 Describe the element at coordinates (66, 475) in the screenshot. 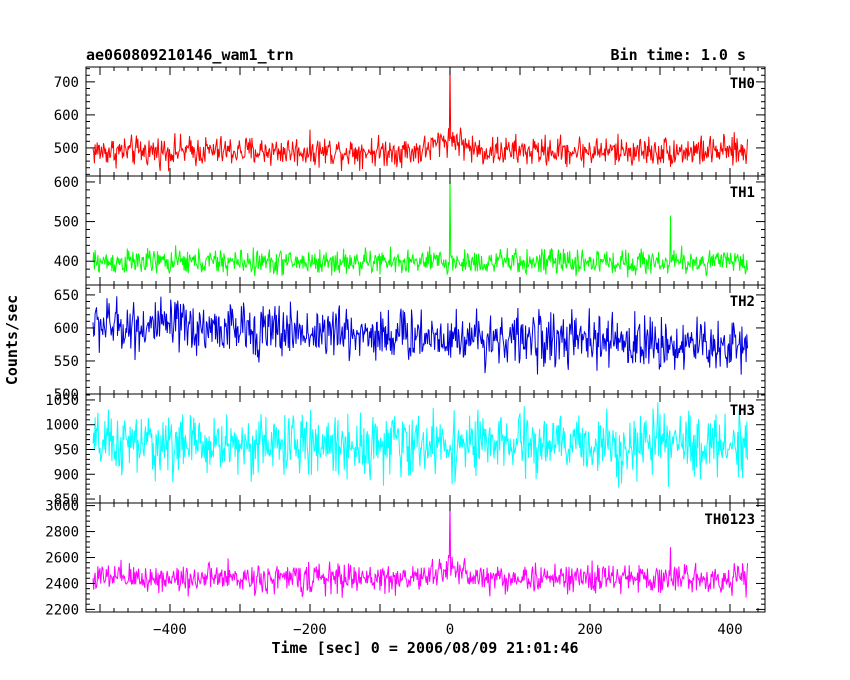

I see `y-tick-label: 900` at that location.